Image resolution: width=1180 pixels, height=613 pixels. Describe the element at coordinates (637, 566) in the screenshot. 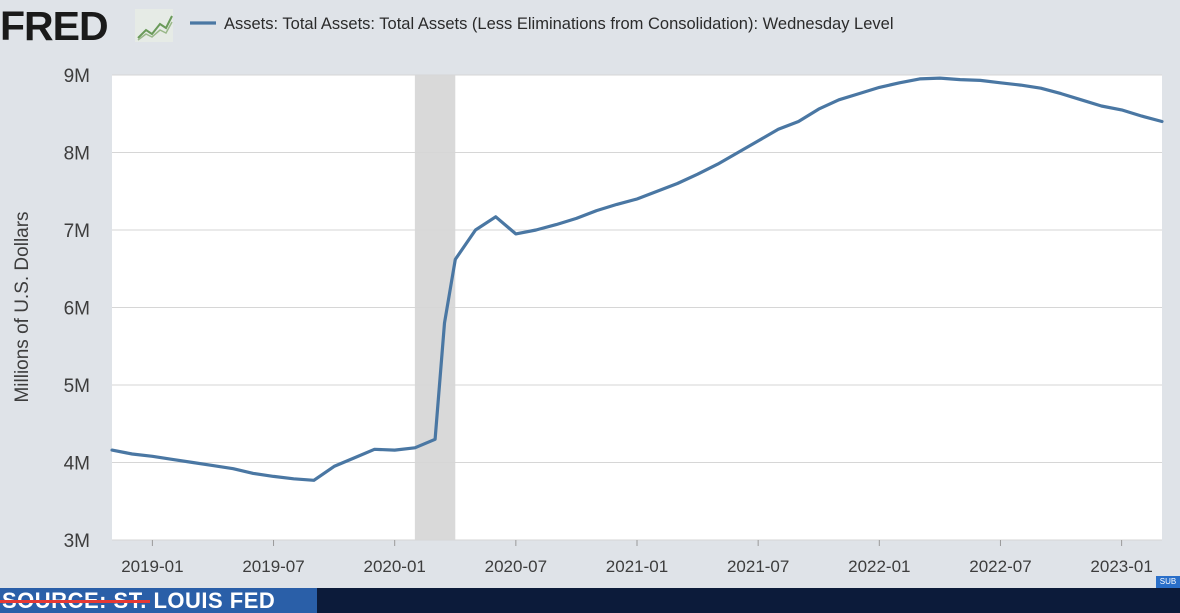

I see `x-tick-label: 2021-01` at that location.